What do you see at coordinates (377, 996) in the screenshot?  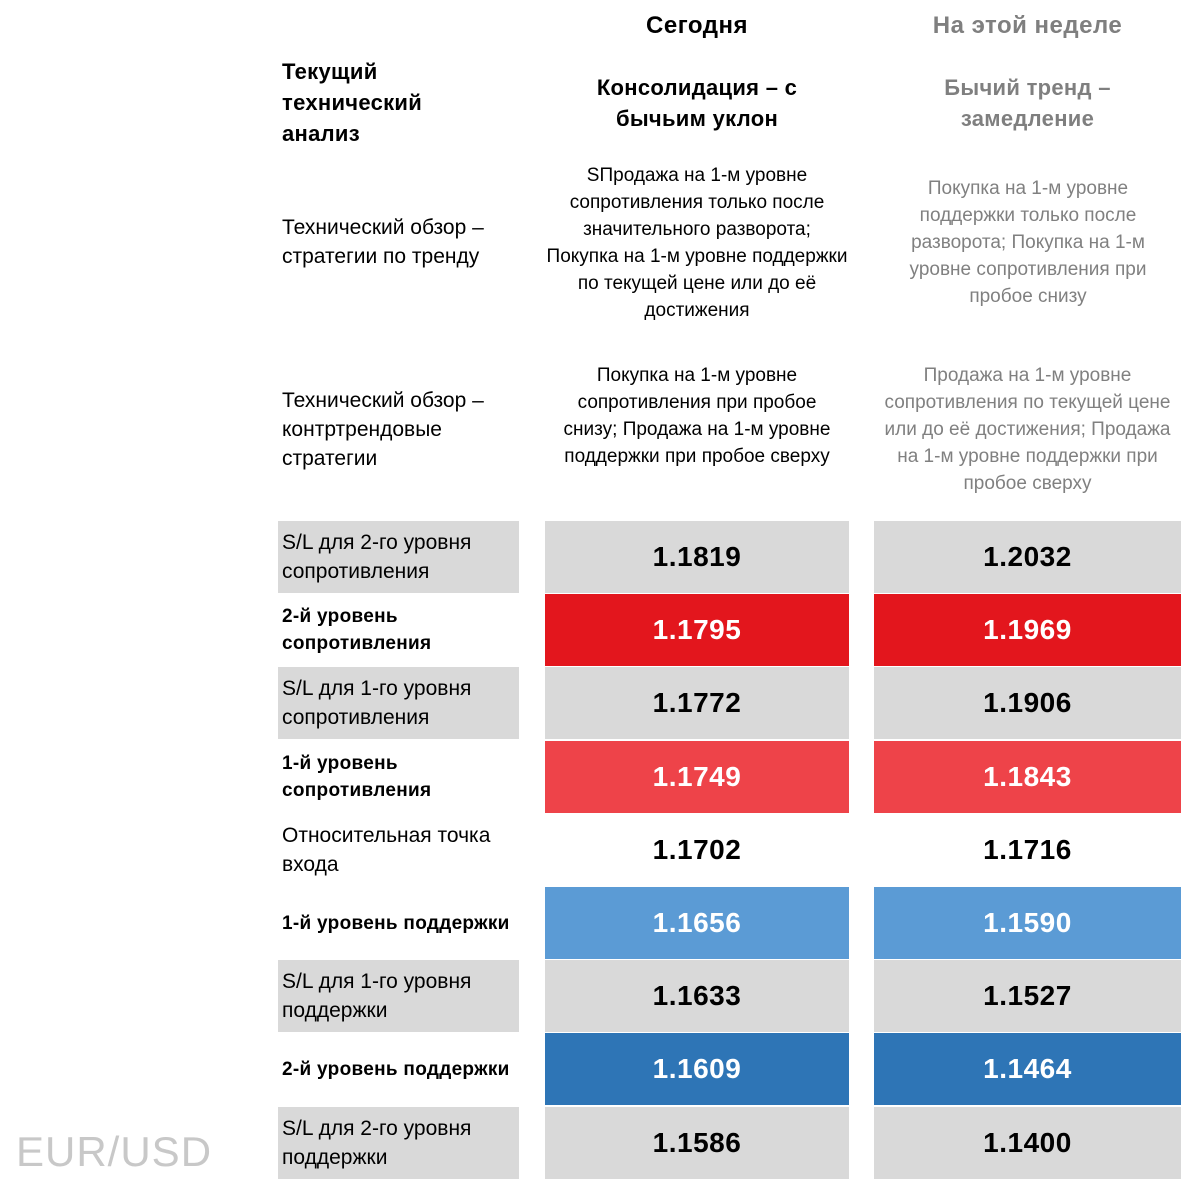 I see `level-label-text: S/L для 1-го уровня поддержки` at bounding box center [377, 996].